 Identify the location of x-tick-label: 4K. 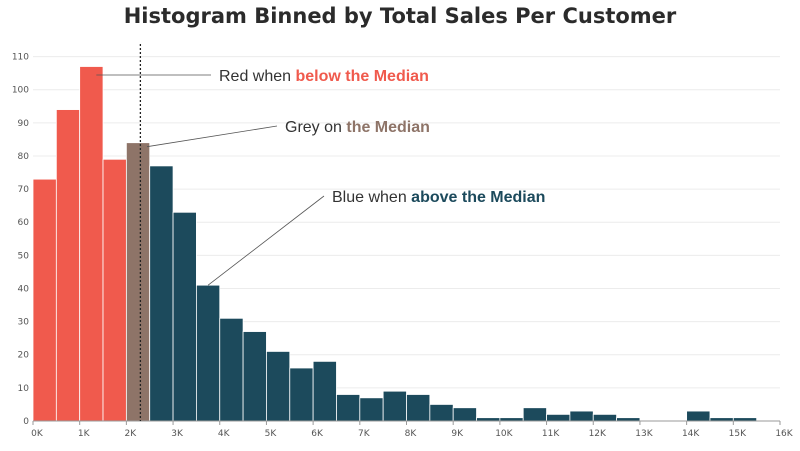
(224, 434).